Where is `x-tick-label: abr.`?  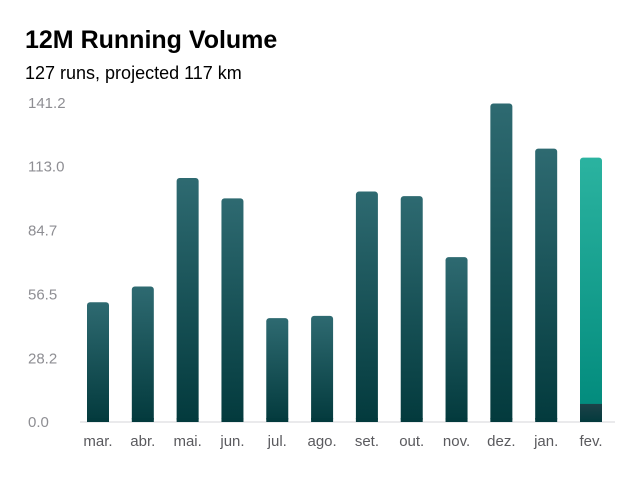
x-tick-label: abr. is located at coordinates (142, 441).